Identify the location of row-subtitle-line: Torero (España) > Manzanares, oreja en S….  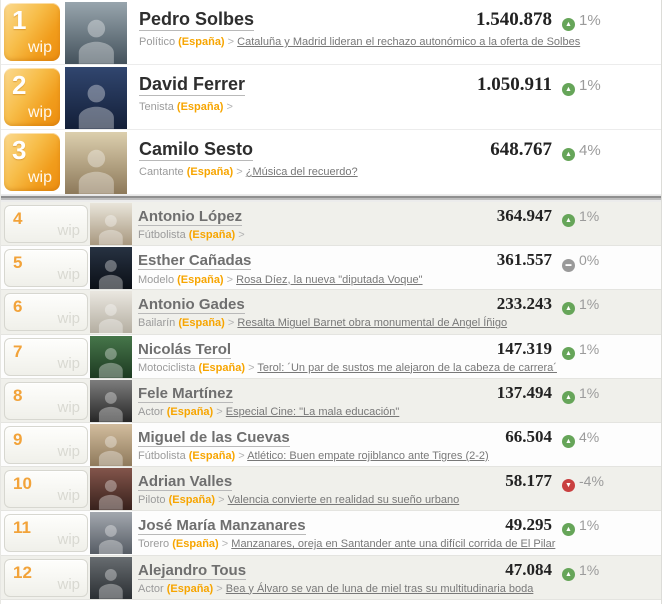
(399, 544).